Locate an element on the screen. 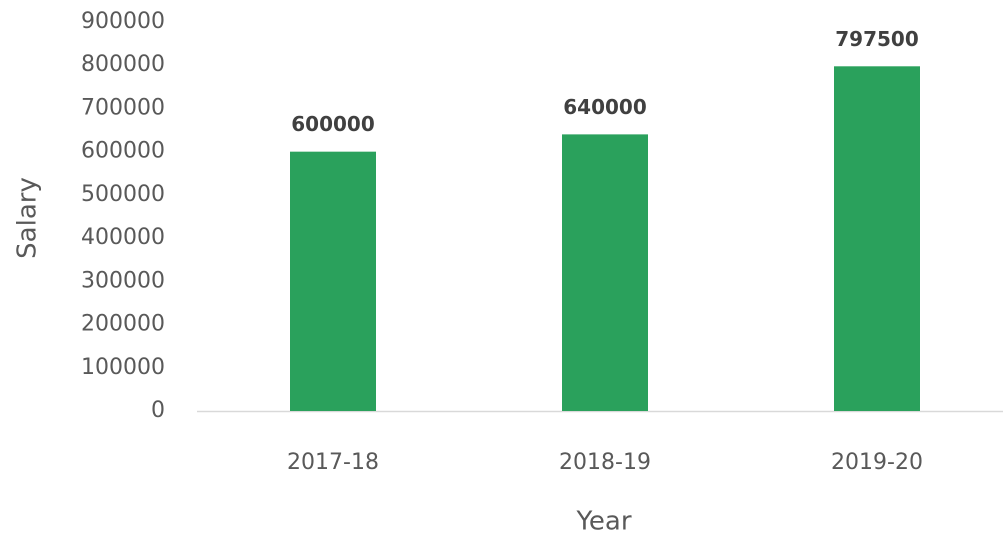  y-tick-label: 100000 is located at coordinates (123, 367).